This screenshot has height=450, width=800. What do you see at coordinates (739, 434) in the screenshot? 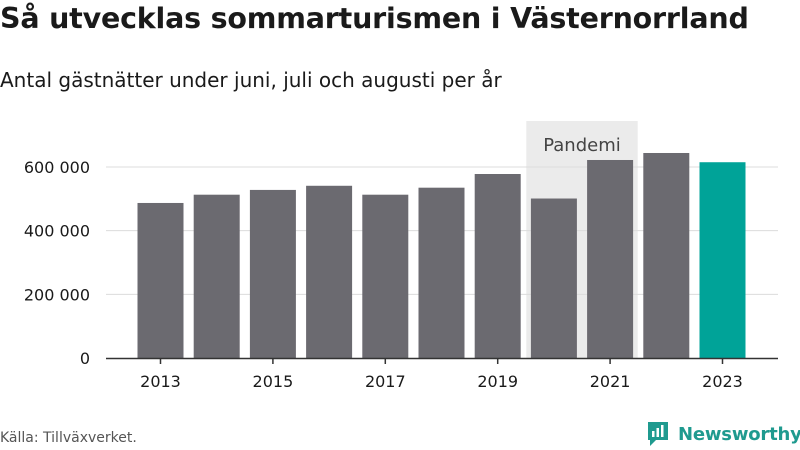
I see `brand-name: Newsworthy` at bounding box center [739, 434].